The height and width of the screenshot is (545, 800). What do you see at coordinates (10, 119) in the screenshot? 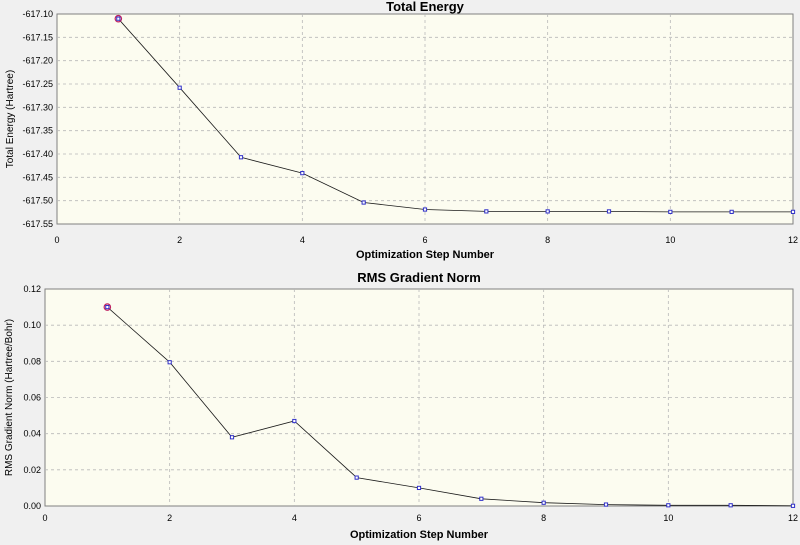
I see `y-axis-label: Total Energy (Hartree)` at bounding box center [10, 119].